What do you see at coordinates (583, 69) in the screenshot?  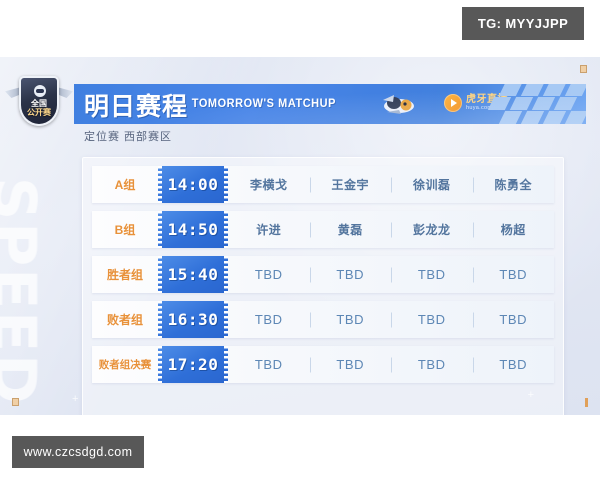 I see `corner-marker-top-right` at bounding box center [583, 69].